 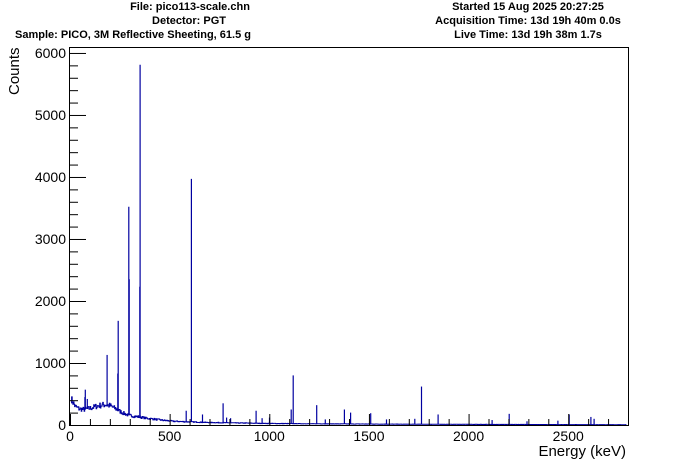 What do you see at coordinates (70, 436) in the screenshot?
I see `x-tick-label: 0` at bounding box center [70, 436].